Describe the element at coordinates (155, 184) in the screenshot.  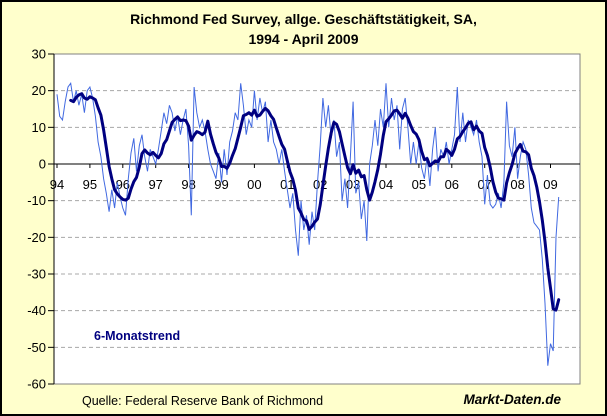
I see `x-tick-label: 97` at that location.